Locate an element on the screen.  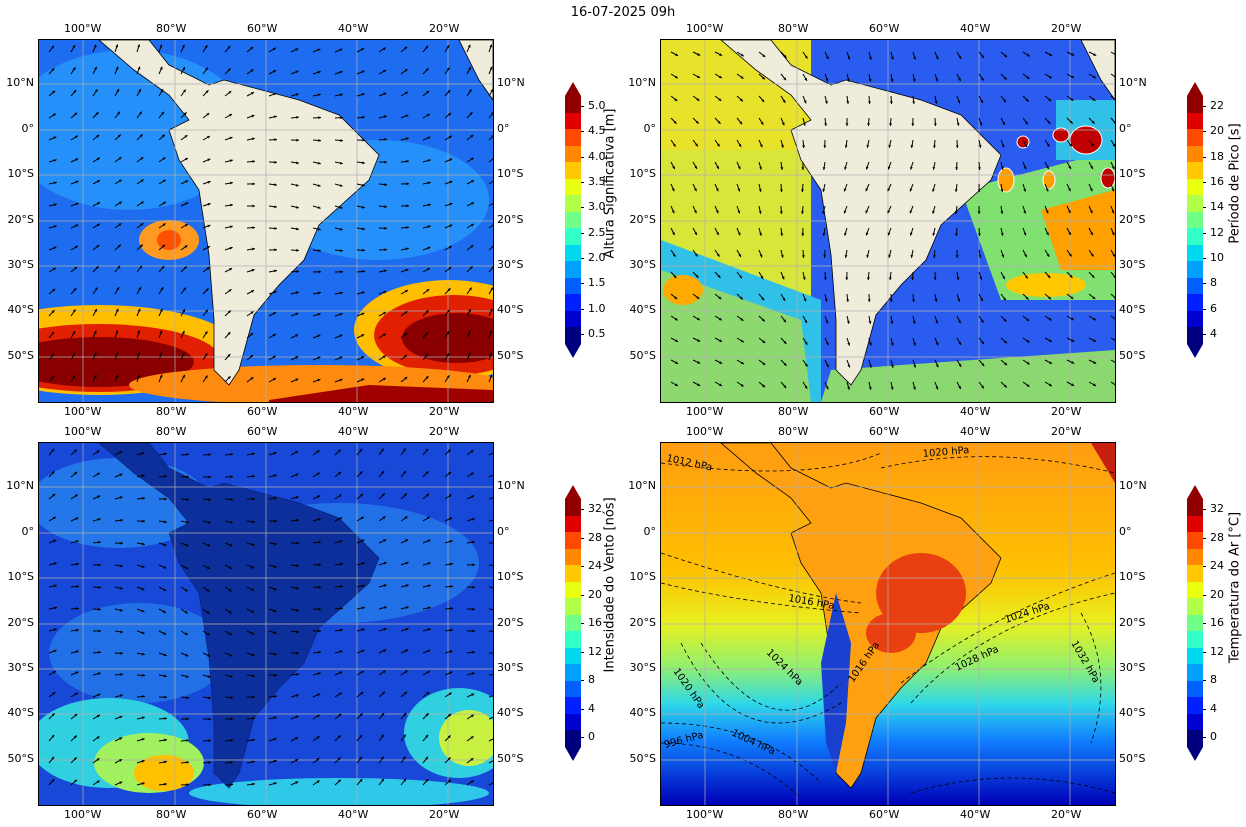
lon-tick-label: 20°W is located at coordinates (1066, 28).